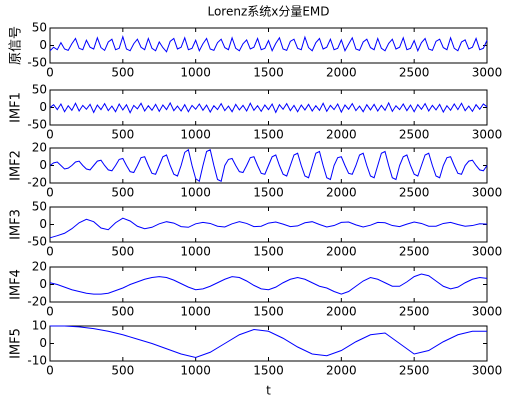 This screenshot has height=401, width=532. I want to click on chart-title: Lorenz系统x分量EMD, so click(268, 12).